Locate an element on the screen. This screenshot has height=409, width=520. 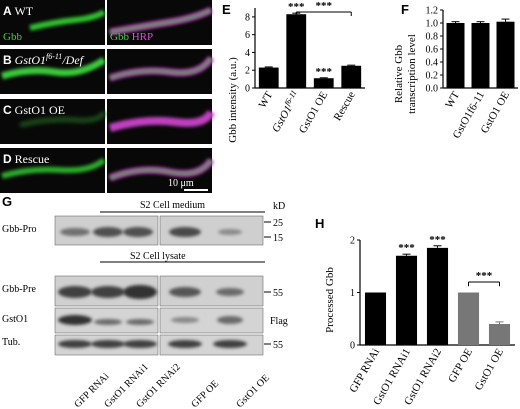
chart-h-sig-1: *** is located at coordinates (406, 248).